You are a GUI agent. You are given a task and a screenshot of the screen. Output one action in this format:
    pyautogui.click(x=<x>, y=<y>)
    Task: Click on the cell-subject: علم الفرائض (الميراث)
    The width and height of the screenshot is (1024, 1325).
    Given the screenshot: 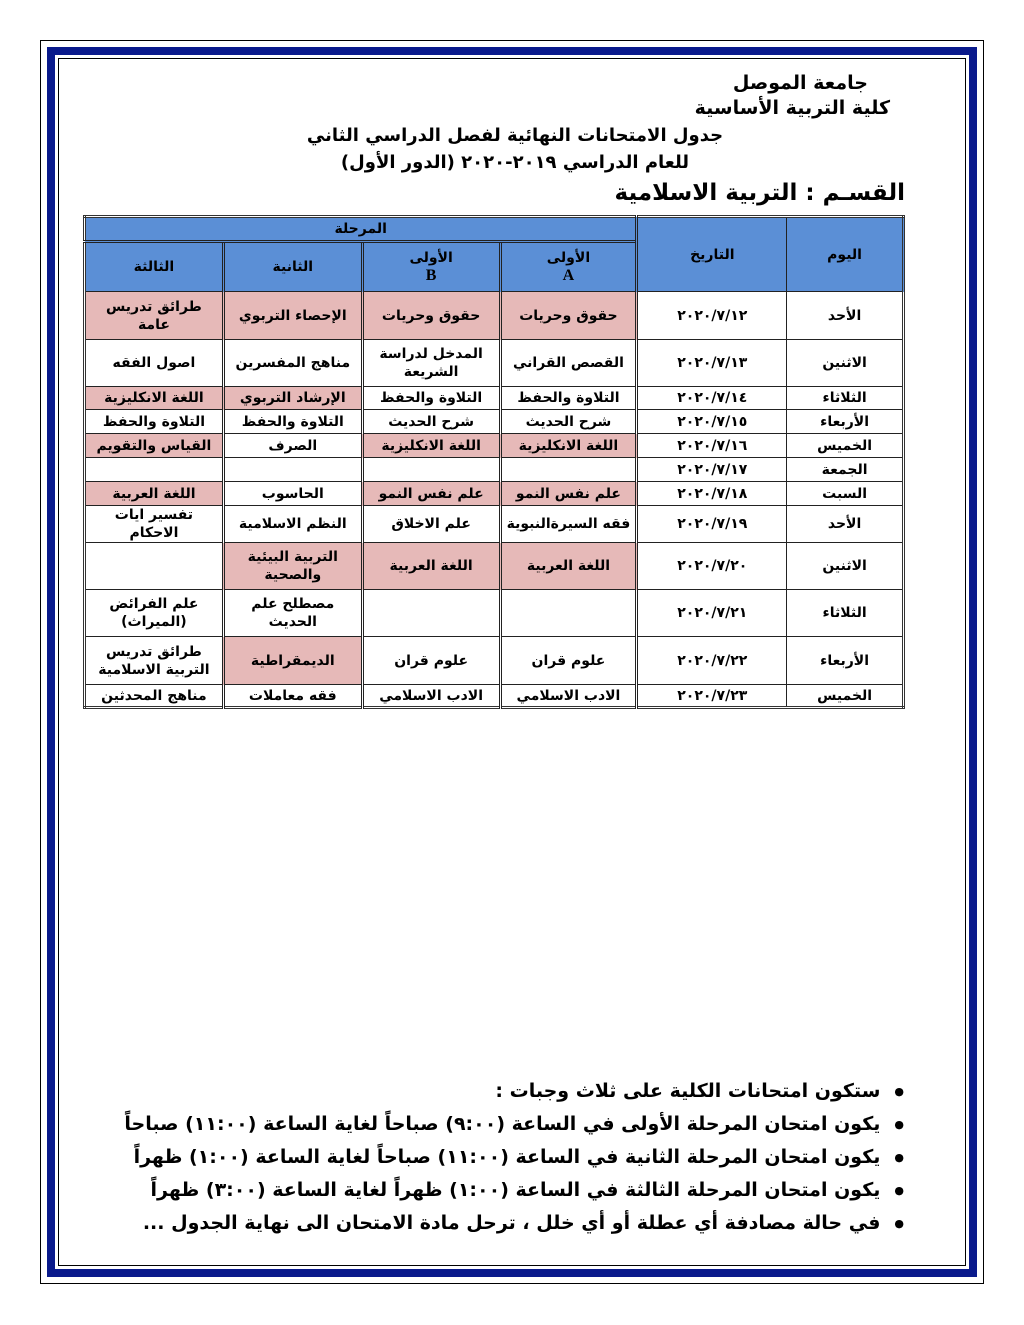 What is the action you would take?
    pyautogui.click(x=154, y=613)
    